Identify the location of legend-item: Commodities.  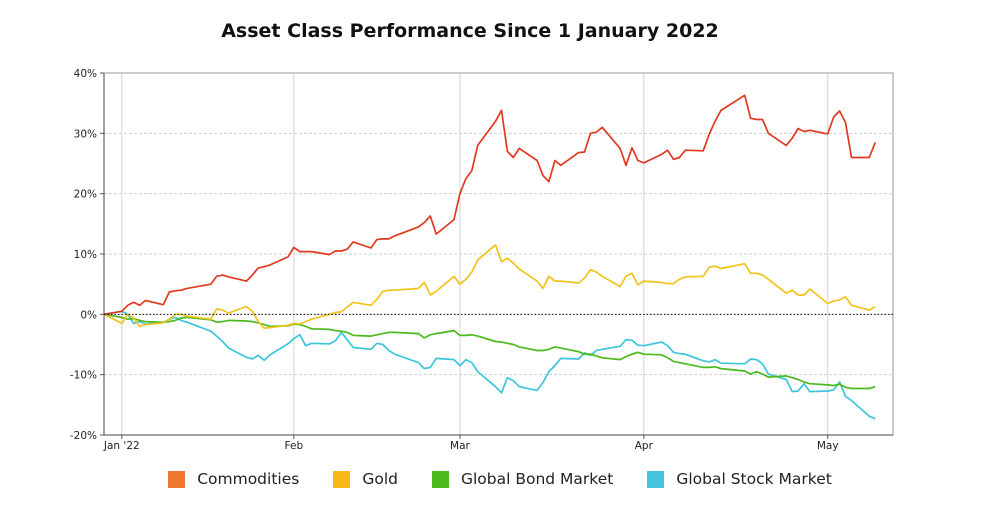
(233, 479).